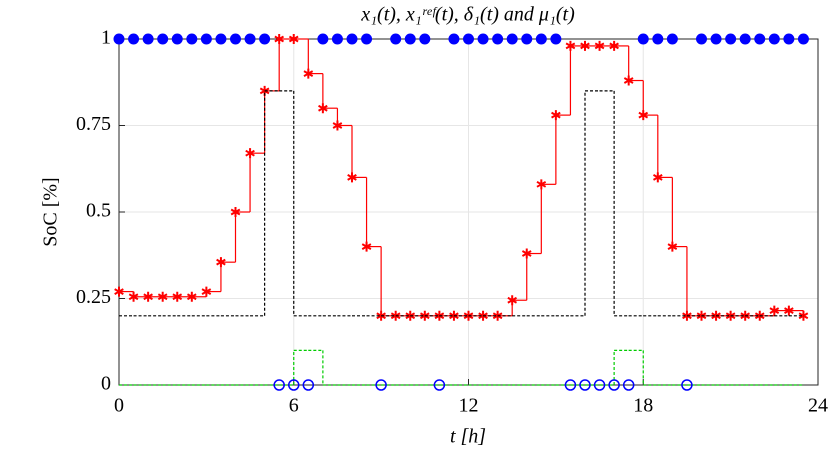 The width and height of the screenshot is (830, 461). What do you see at coordinates (119, 406) in the screenshot?
I see `x-tick-label: 0` at bounding box center [119, 406].